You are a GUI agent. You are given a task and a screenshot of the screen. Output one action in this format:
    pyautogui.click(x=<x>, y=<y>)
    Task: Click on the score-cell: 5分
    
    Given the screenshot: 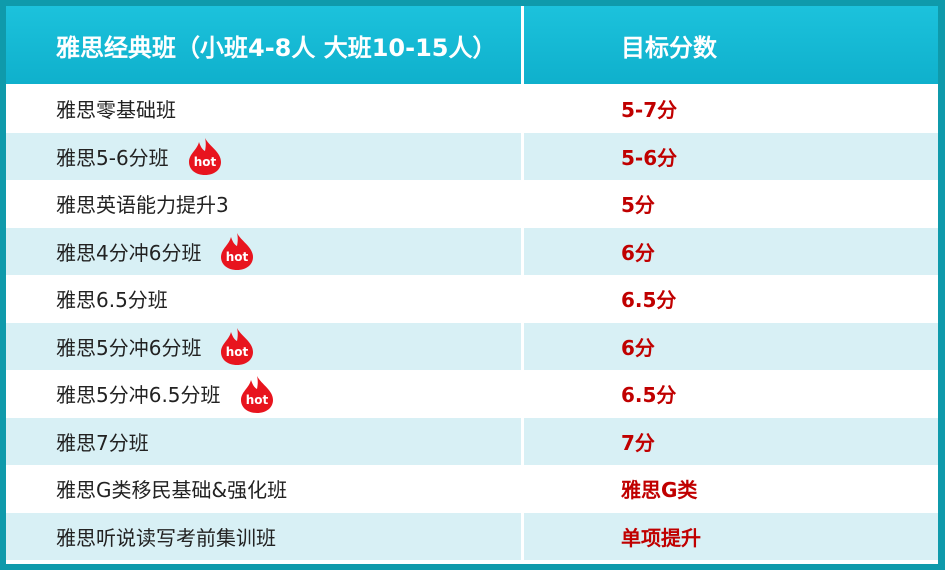 What is the action you would take?
    pyautogui.click(x=638, y=205)
    